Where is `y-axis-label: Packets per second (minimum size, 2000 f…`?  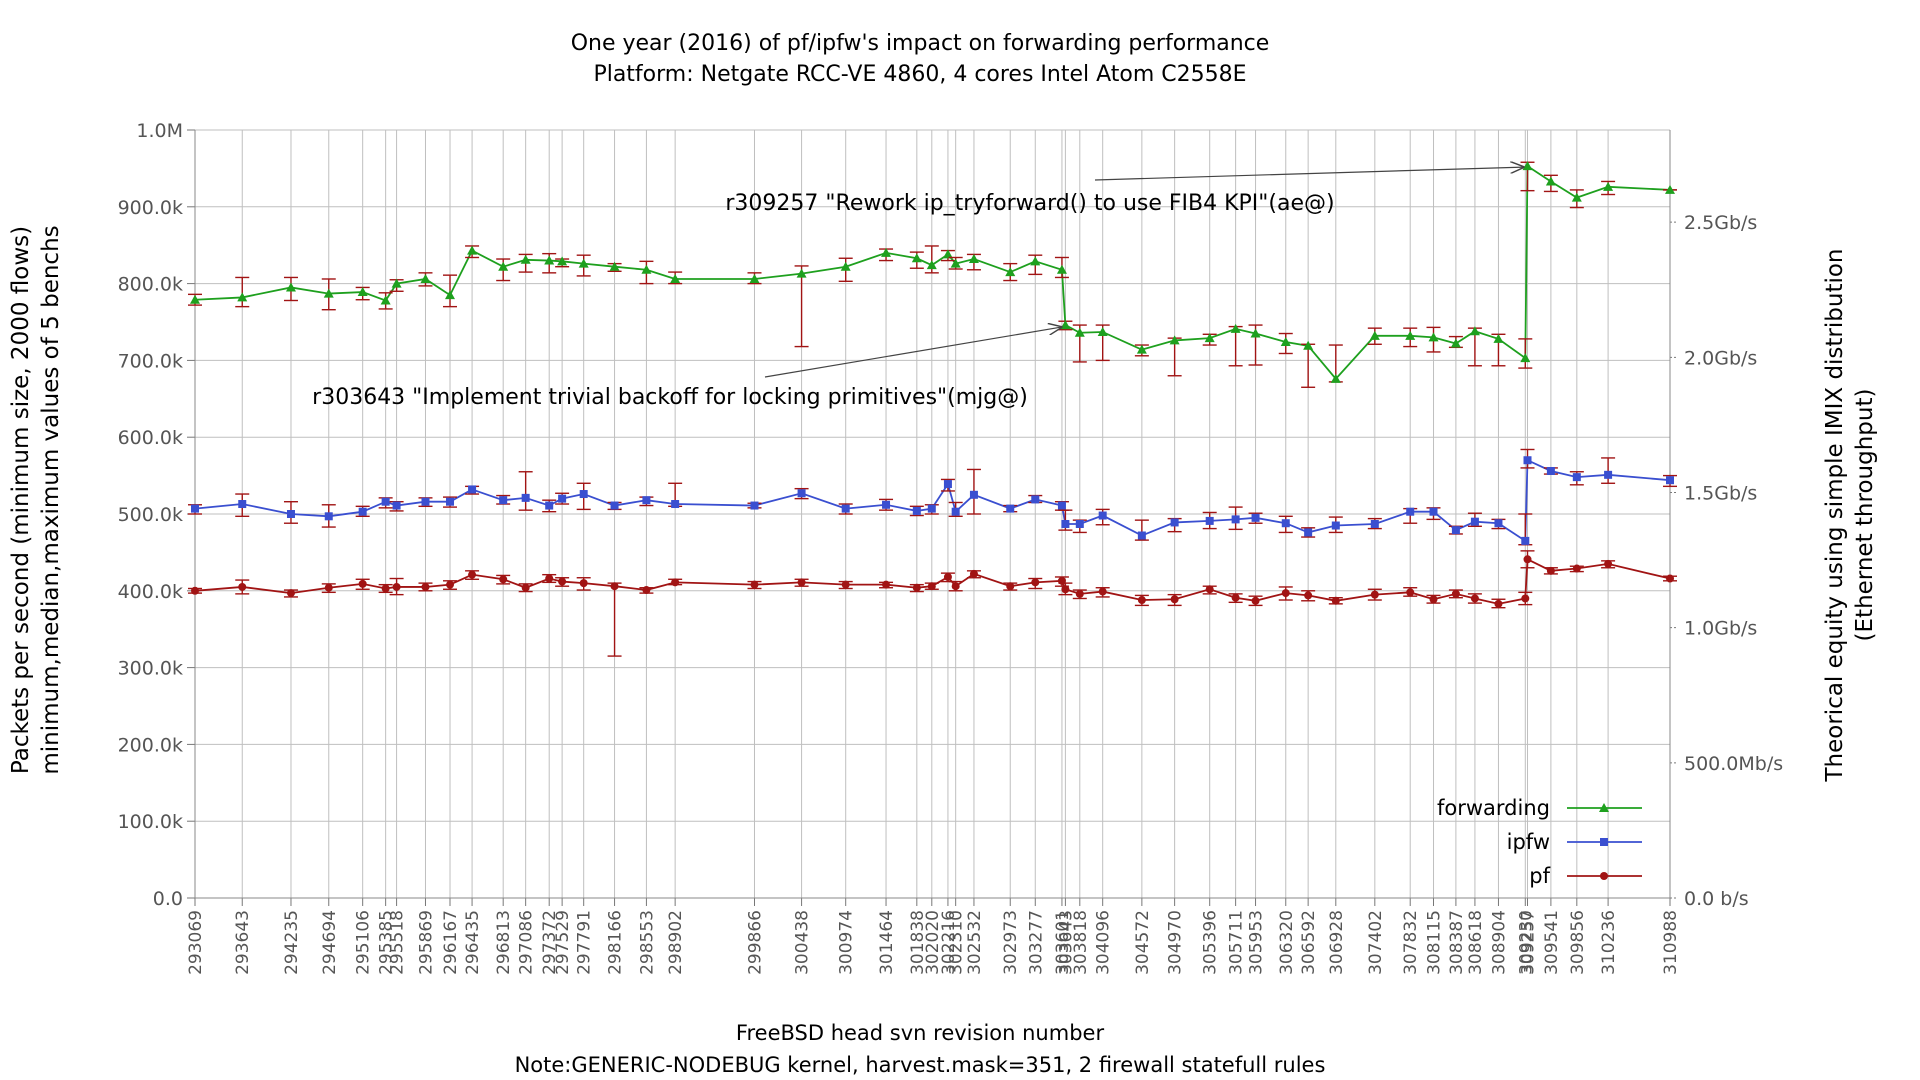 y-axis-label: Packets per second (minimum size, 2000 f… is located at coordinates (21, 500).